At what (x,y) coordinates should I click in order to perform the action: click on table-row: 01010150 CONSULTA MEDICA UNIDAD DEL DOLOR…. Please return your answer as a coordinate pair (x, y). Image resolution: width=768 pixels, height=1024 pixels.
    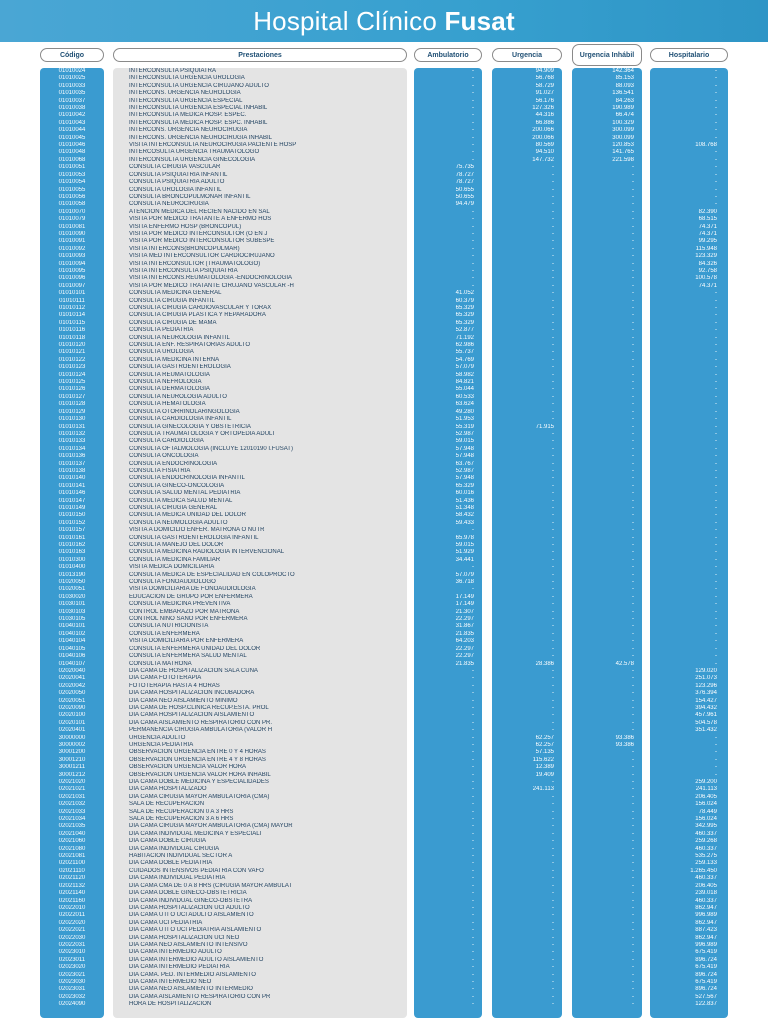
    Looking at the image, I should click on (384, 515).